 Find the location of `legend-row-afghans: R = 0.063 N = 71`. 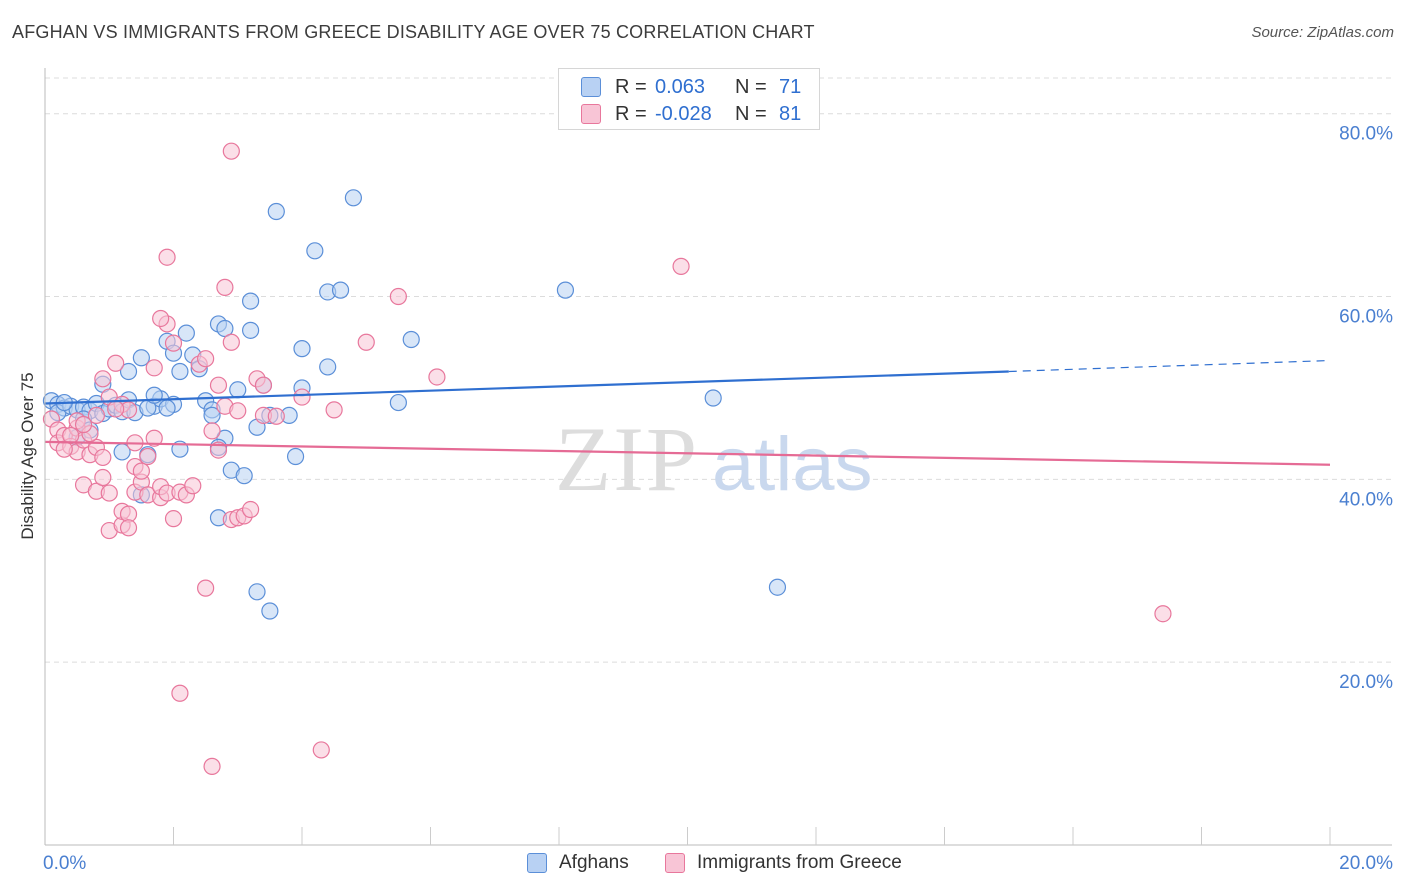

legend-row-afghans: R = 0.063 N = 71 is located at coordinates (691, 87).